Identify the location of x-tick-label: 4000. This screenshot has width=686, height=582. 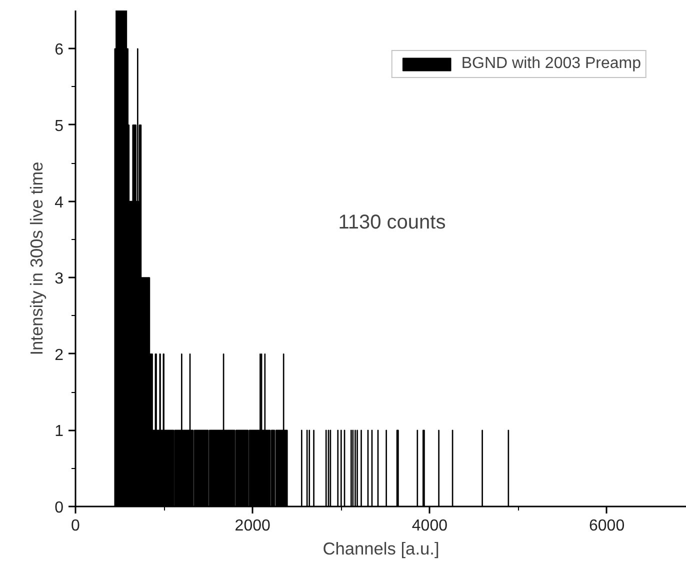
(430, 526).